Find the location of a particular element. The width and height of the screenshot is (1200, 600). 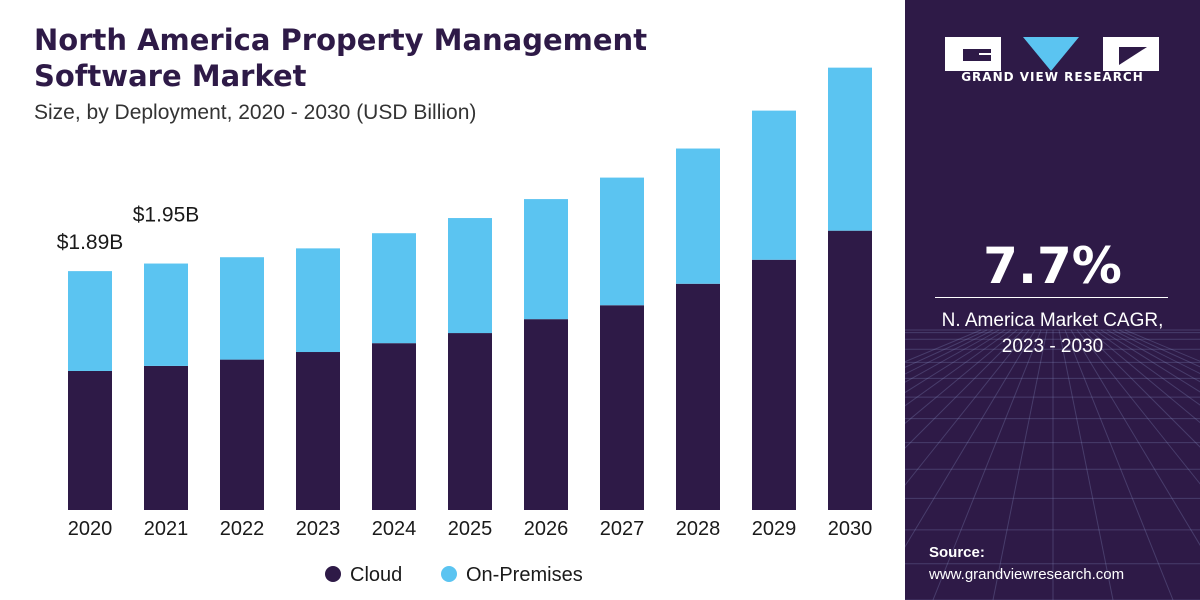

x-tick-label: 2020 is located at coordinates (90, 529).